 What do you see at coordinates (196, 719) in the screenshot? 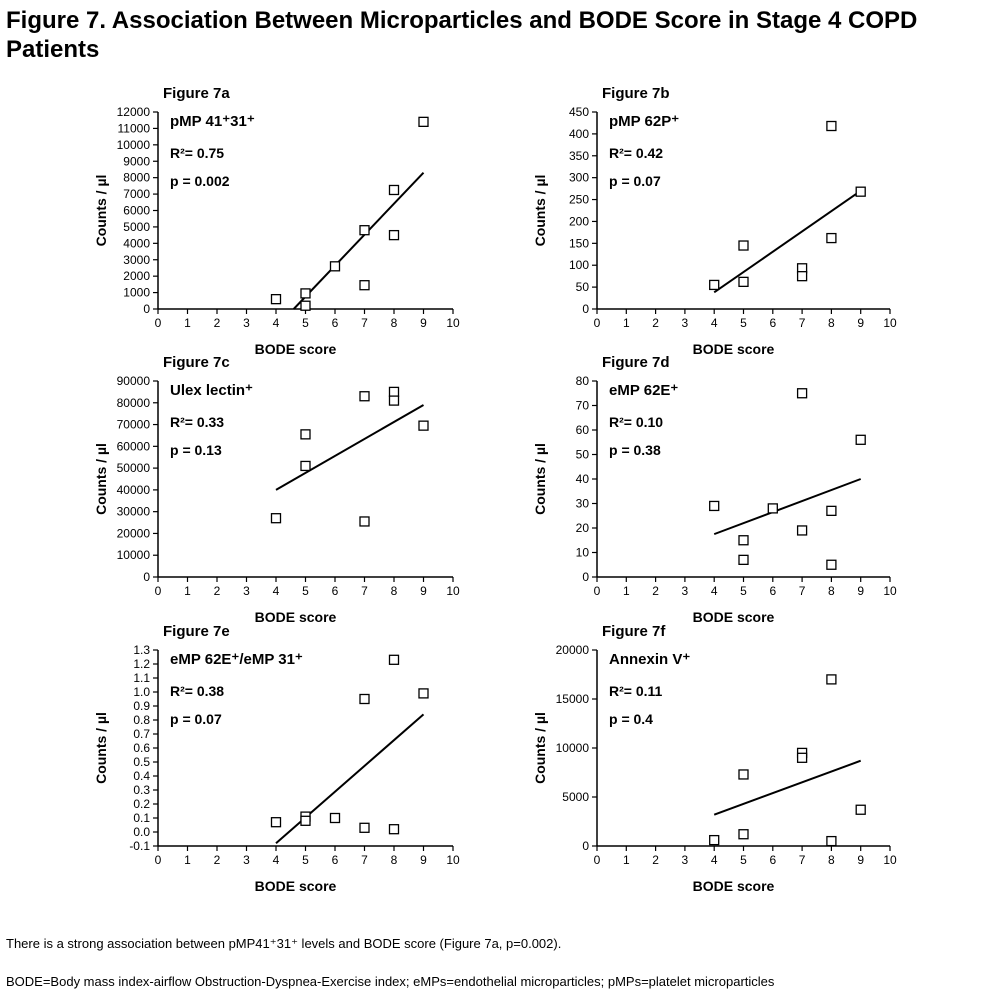
I see `stat-label: p = 0.07` at bounding box center [196, 719].